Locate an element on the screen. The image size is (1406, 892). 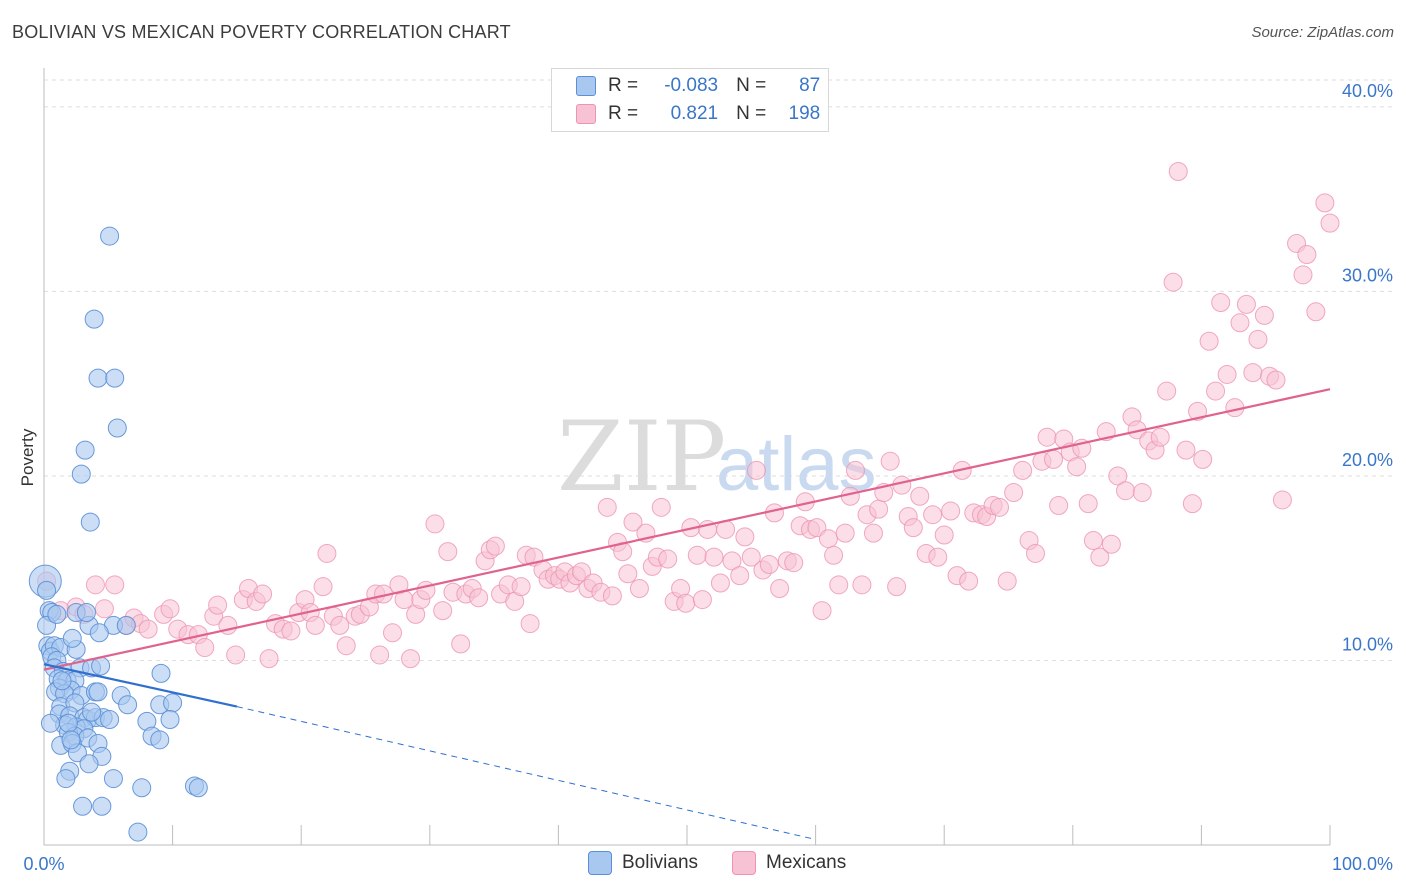
y-tick-label: 20.0% is located at coordinates (1367, 460).